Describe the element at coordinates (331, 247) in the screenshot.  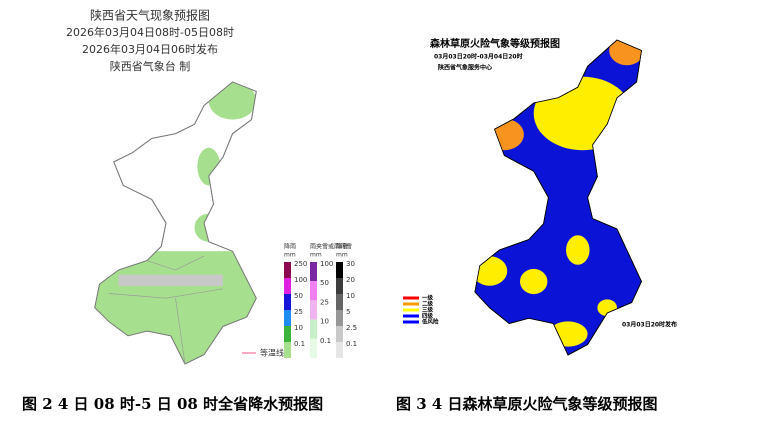
I see `legend-title: 雨夹雪或雨转雪` at that location.